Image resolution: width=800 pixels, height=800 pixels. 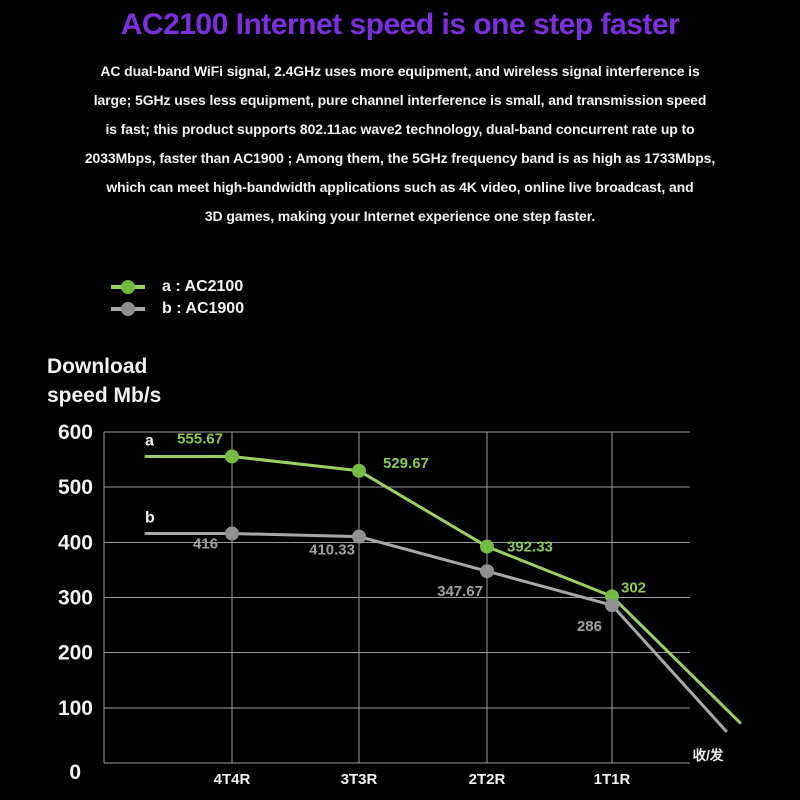 I want to click on legend-label-ac1900: b : AC1900, so click(x=203, y=308).